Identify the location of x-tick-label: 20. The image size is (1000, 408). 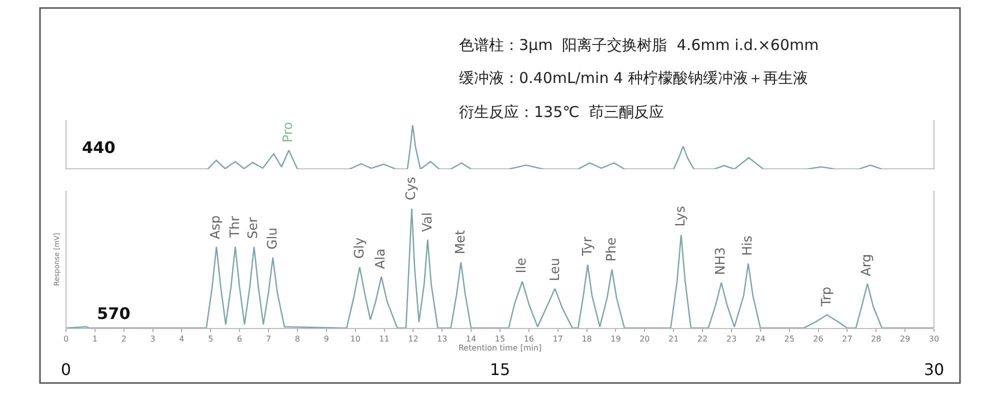
(645, 339).